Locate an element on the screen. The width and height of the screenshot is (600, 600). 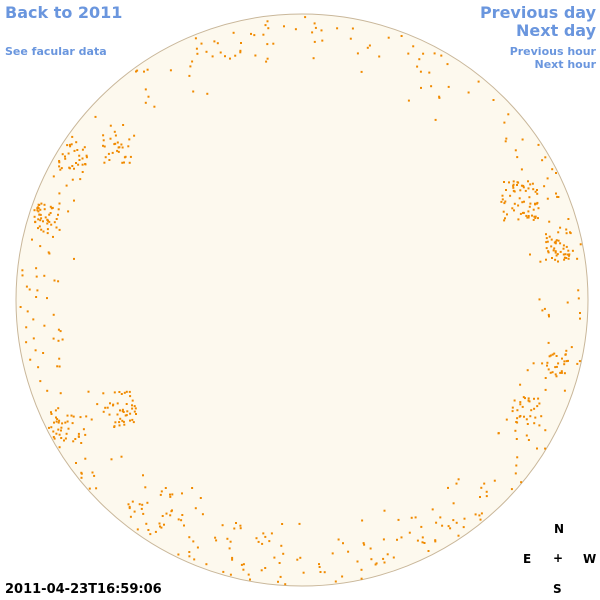
next-day-link: Next day is located at coordinates (556, 30).